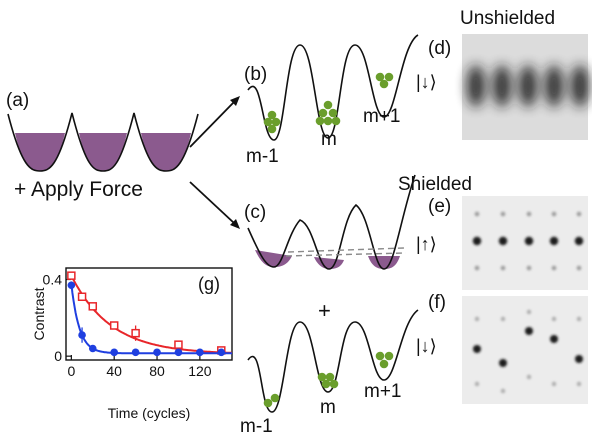 This screenshot has width=592, height=439. I want to click on label-c: (c), so click(255, 212).